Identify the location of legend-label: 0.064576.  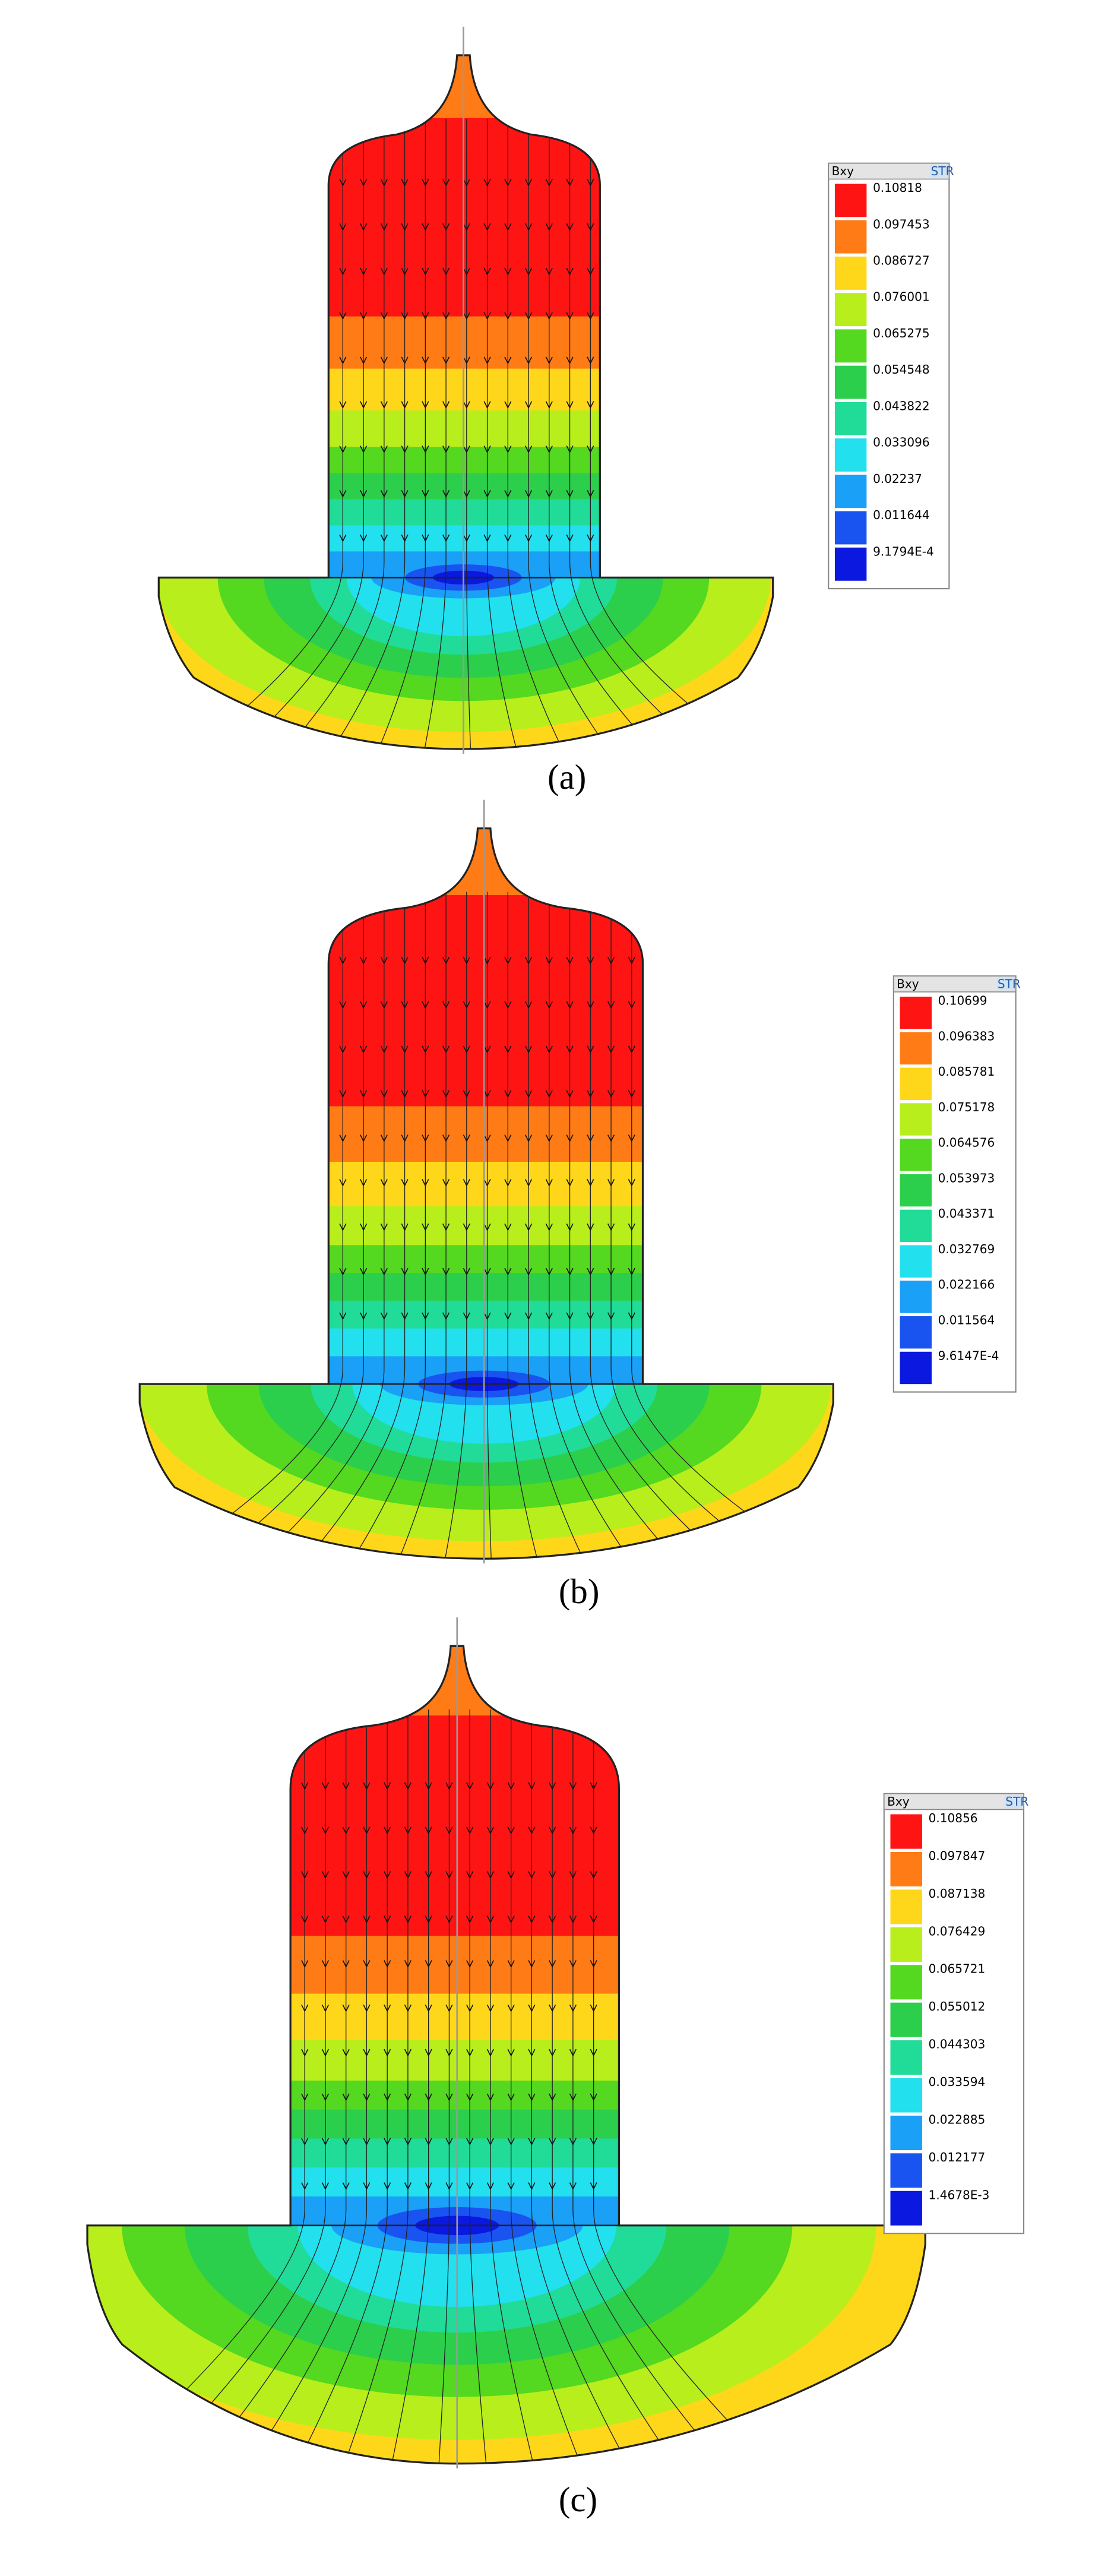
(967, 1143).